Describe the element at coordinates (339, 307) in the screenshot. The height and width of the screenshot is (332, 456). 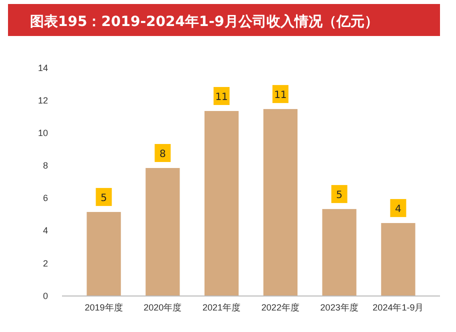
I see `x-tick-label: 2023年度` at that location.